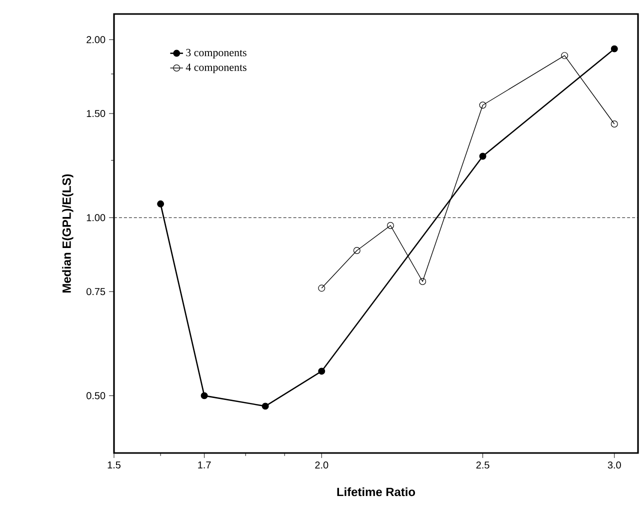  I want to click on x-tick-label: 1.5, so click(114, 464).